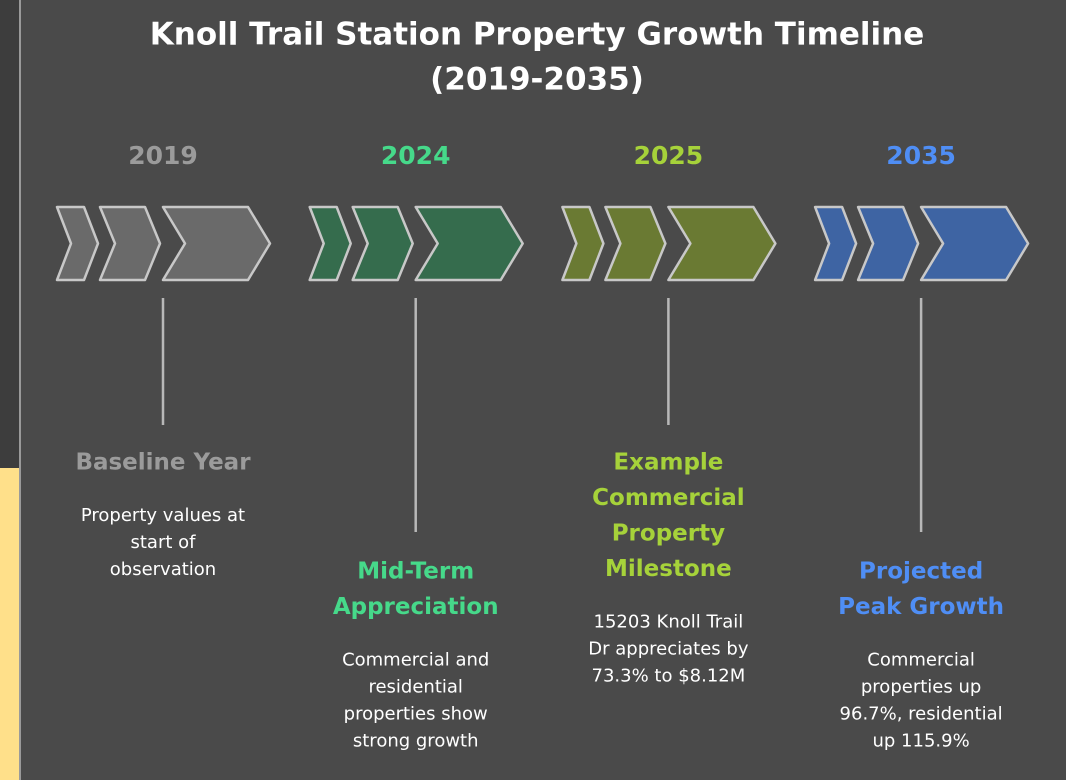  What do you see at coordinates (921, 572) in the screenshot?
I see `milestone-title: Projected` at bounding box center [921, 572].